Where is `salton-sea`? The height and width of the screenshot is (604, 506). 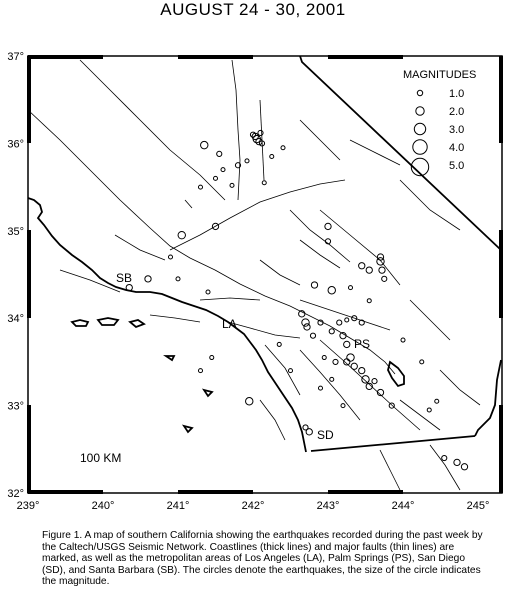
salton-sea is located at coordinates (396, 374).